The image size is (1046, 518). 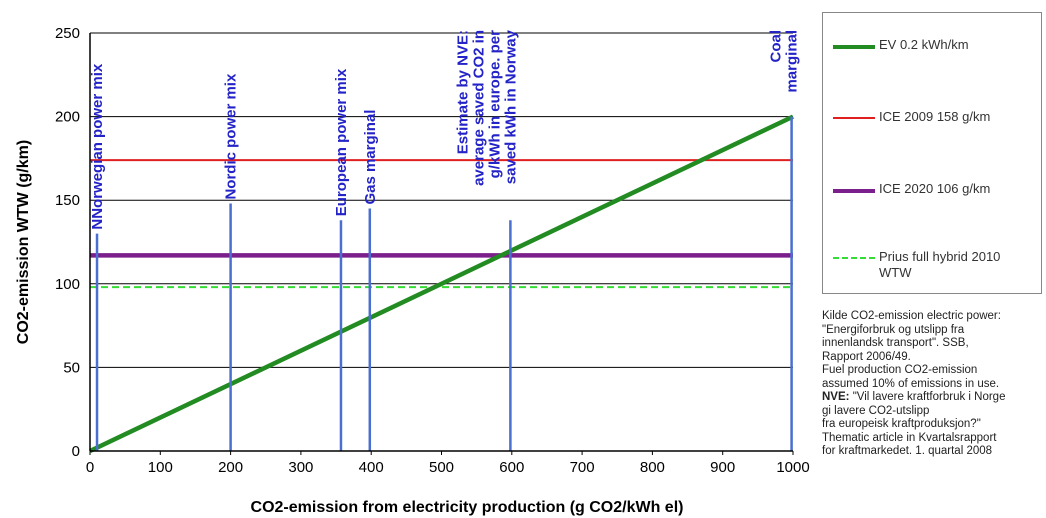 I want to click on legend-label: ICE 2020 106 g/km, so click(x=935, y=188).